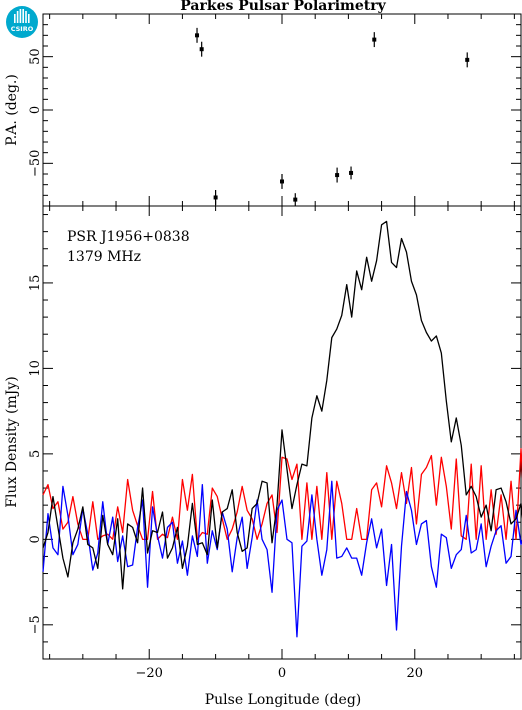 This screenshot has width=522, height=710. I want to click on flux-xlabel: Pulse Longitude (deg), so click(283, 700).